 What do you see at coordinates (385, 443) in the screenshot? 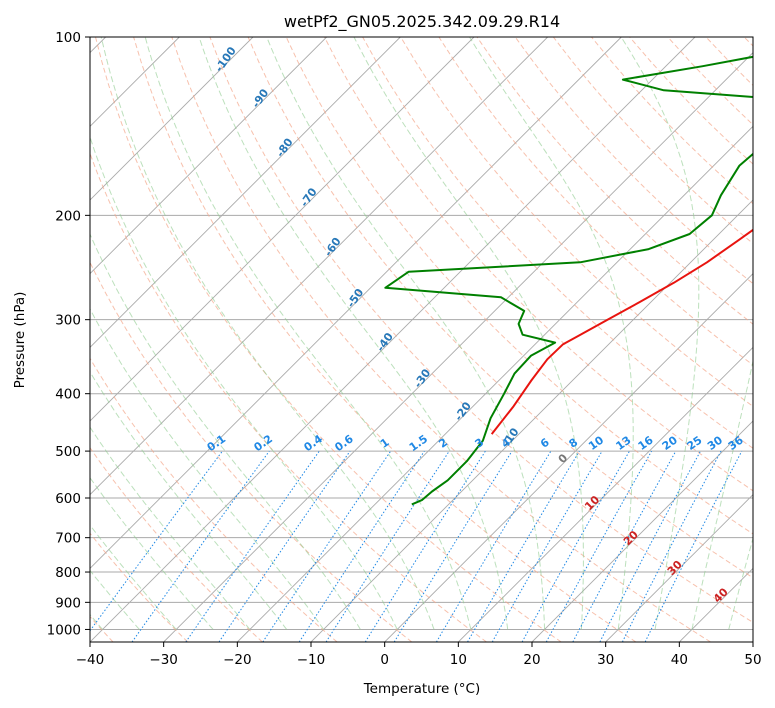
I see `mixing-ratio-label: 1` at bounding box center [385, 443].